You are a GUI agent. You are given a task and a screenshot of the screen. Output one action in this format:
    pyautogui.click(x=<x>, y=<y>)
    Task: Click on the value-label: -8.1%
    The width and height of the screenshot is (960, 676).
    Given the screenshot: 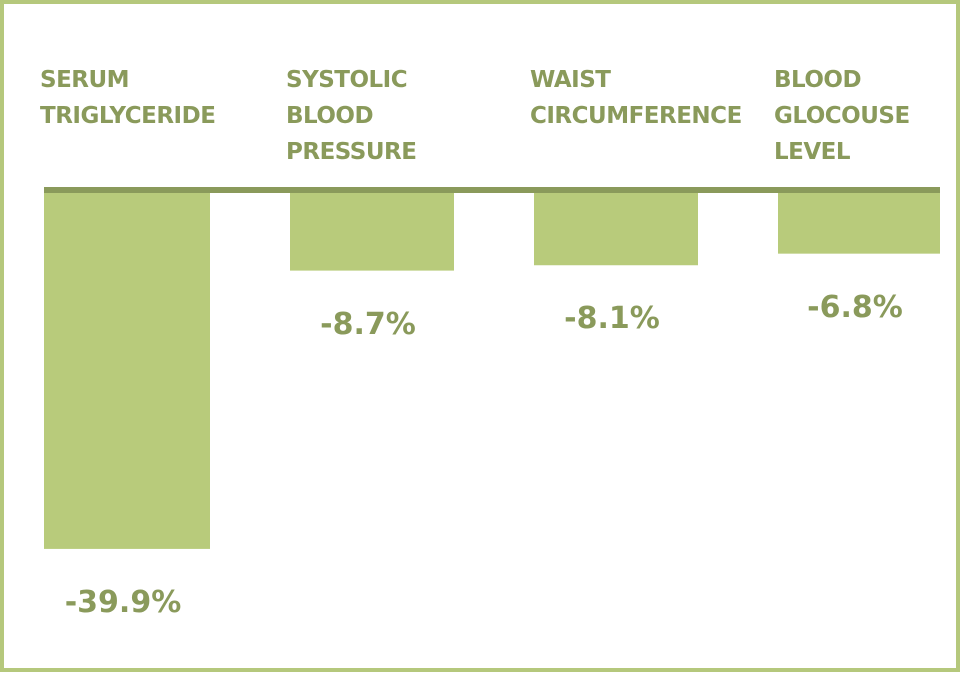 What is the action you would take?
    pyautogui.click(x=612, y=319)
    